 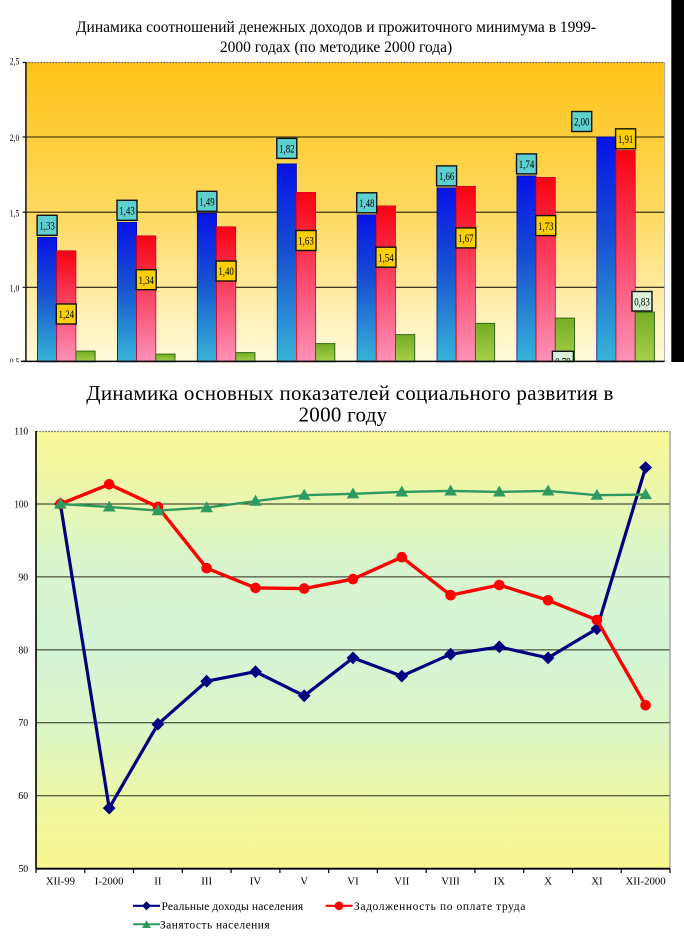 I want to click on svg-text: 1,5, so click(x=15, y=214).